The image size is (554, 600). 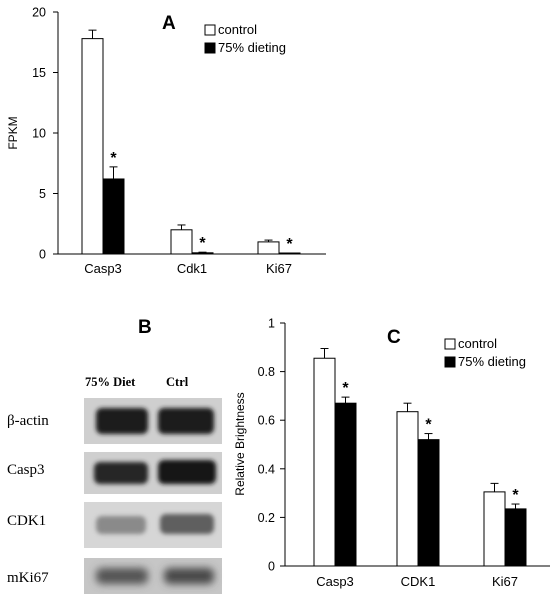 I want to click on band-bactin-ctrl, so click(x=186, y=421).